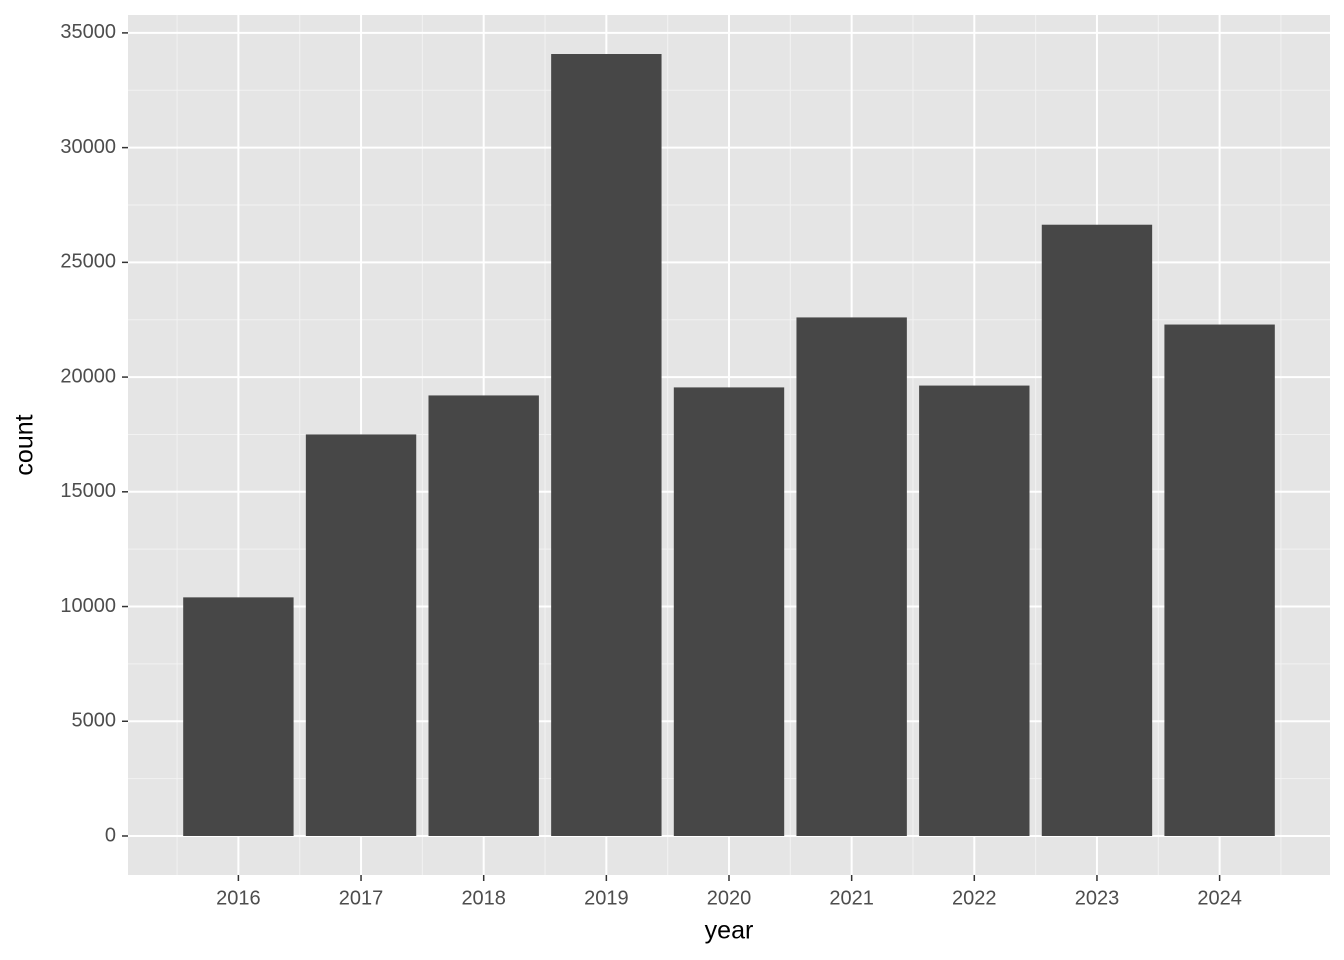 This screenshot has width=1344, height=960. I want to click on x-axis-title: year, so click(729, 931).